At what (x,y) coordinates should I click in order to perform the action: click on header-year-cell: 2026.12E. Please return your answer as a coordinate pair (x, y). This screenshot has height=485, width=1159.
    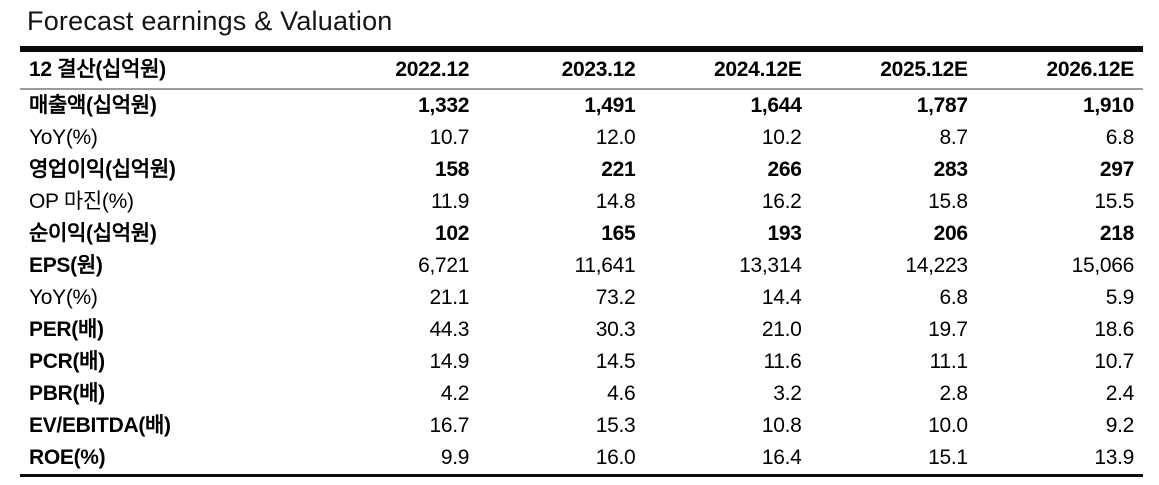
    Looking at the image, I should click on (1059, 69).